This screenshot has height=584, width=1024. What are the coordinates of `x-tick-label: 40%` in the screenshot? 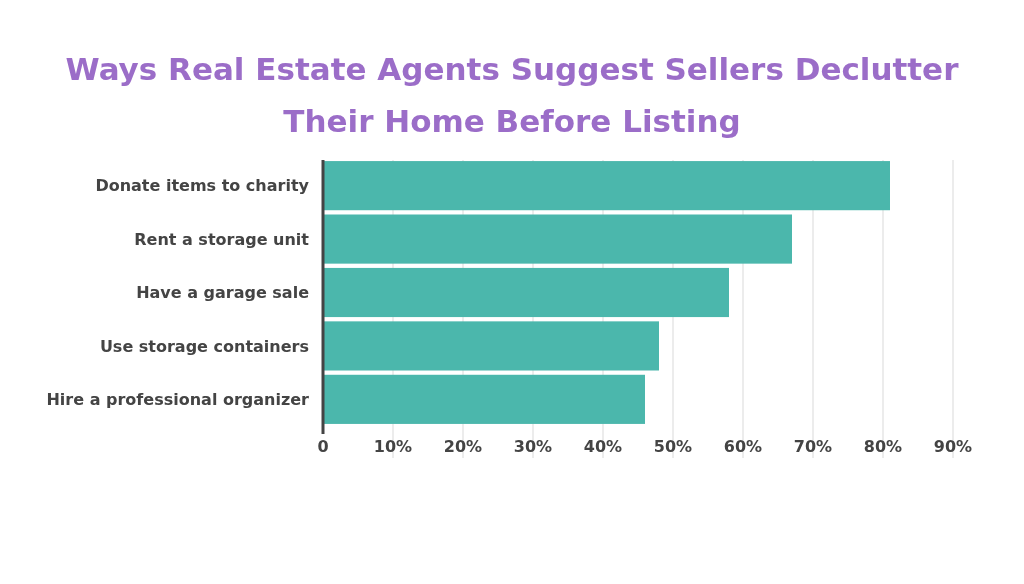 It's located at (603, 446).